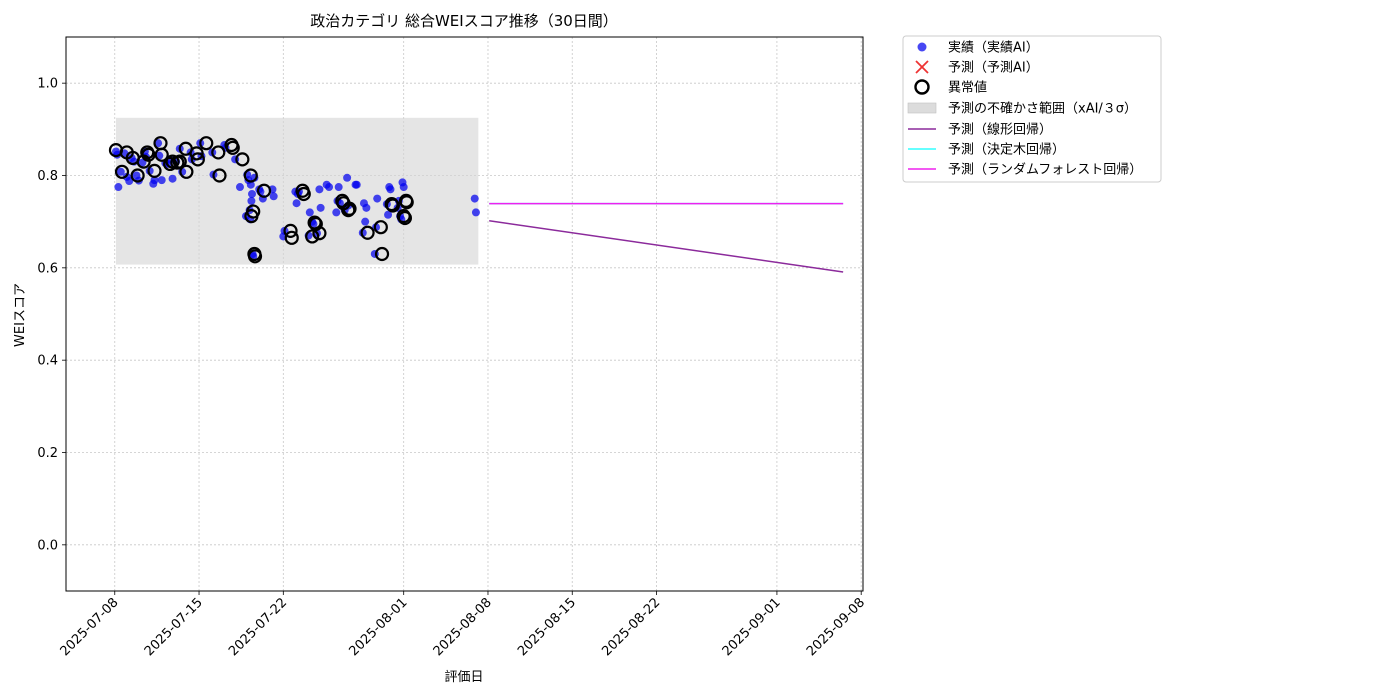 The width and height of the screenshot is (1400, 700). Describe the element at coordinates (1045, 170) in the screenshot. I see `legend-label: 予測（ランダムフォレスト回帰）` at that location.